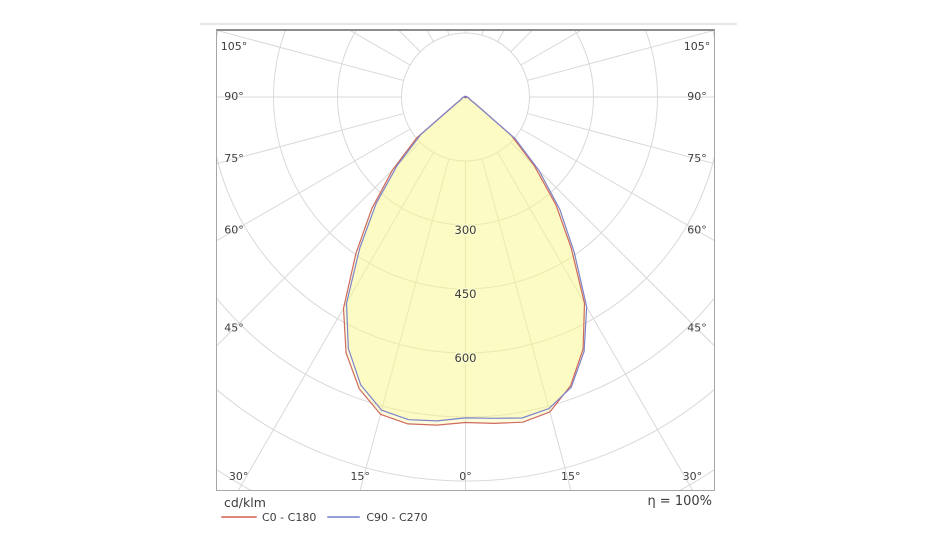  I want to click on legend-label-c0-c180: C0 - C180, so click(289, 517).